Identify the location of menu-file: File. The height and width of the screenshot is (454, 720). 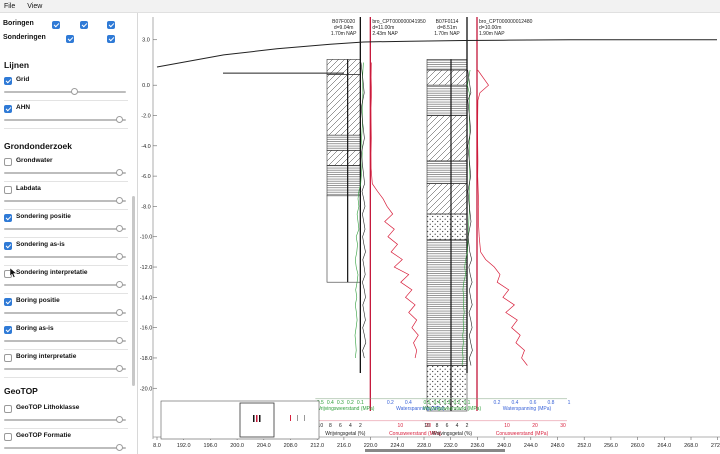
(10, 6).